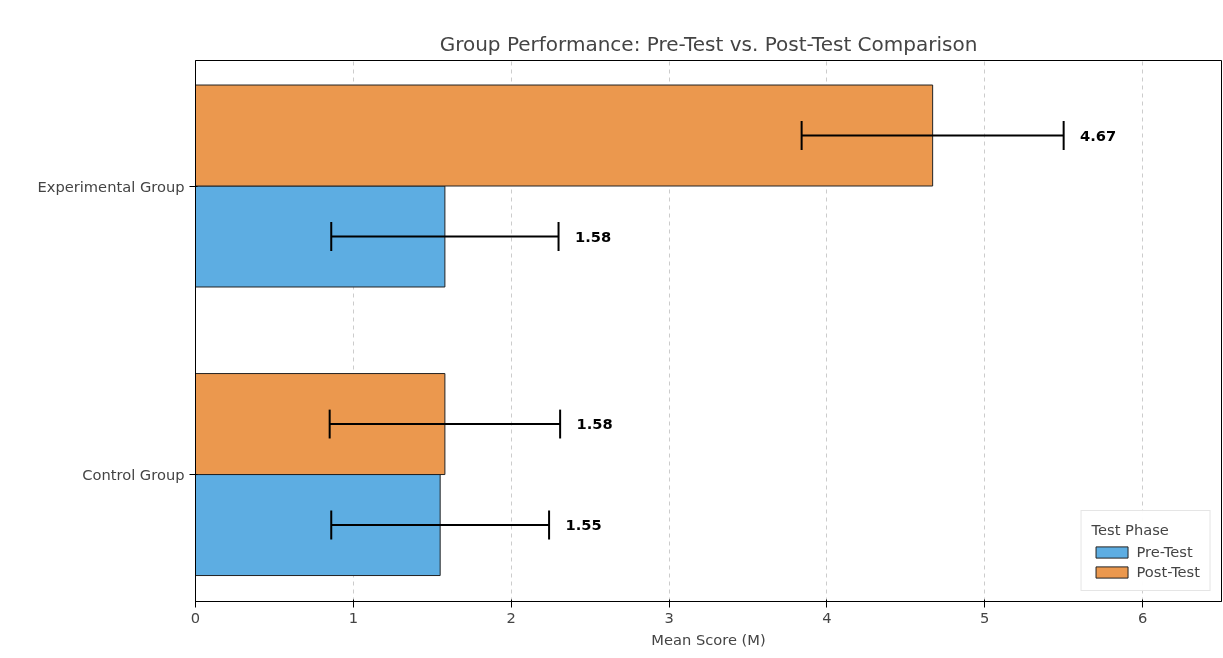  I want to click on x-tick-label: 5, so click(985, 617).